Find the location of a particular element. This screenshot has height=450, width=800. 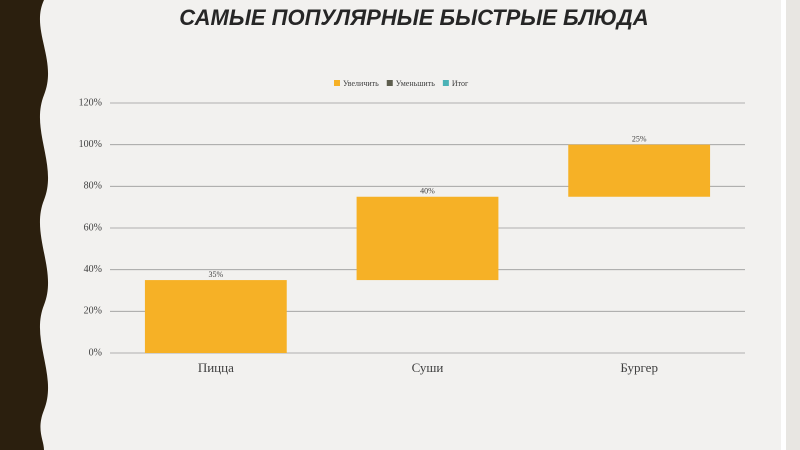

x-tick-label: Бургер is located at coordinates (639, 367).